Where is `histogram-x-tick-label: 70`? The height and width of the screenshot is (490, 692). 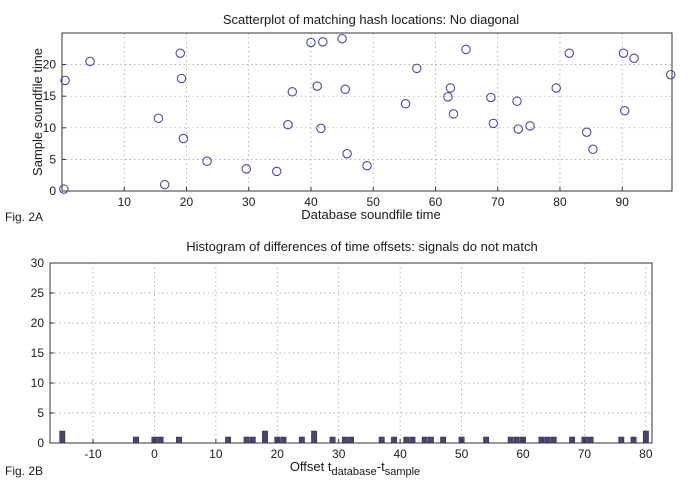
histogram-x-tick-label: 70 is located at coordinates (585, 454).